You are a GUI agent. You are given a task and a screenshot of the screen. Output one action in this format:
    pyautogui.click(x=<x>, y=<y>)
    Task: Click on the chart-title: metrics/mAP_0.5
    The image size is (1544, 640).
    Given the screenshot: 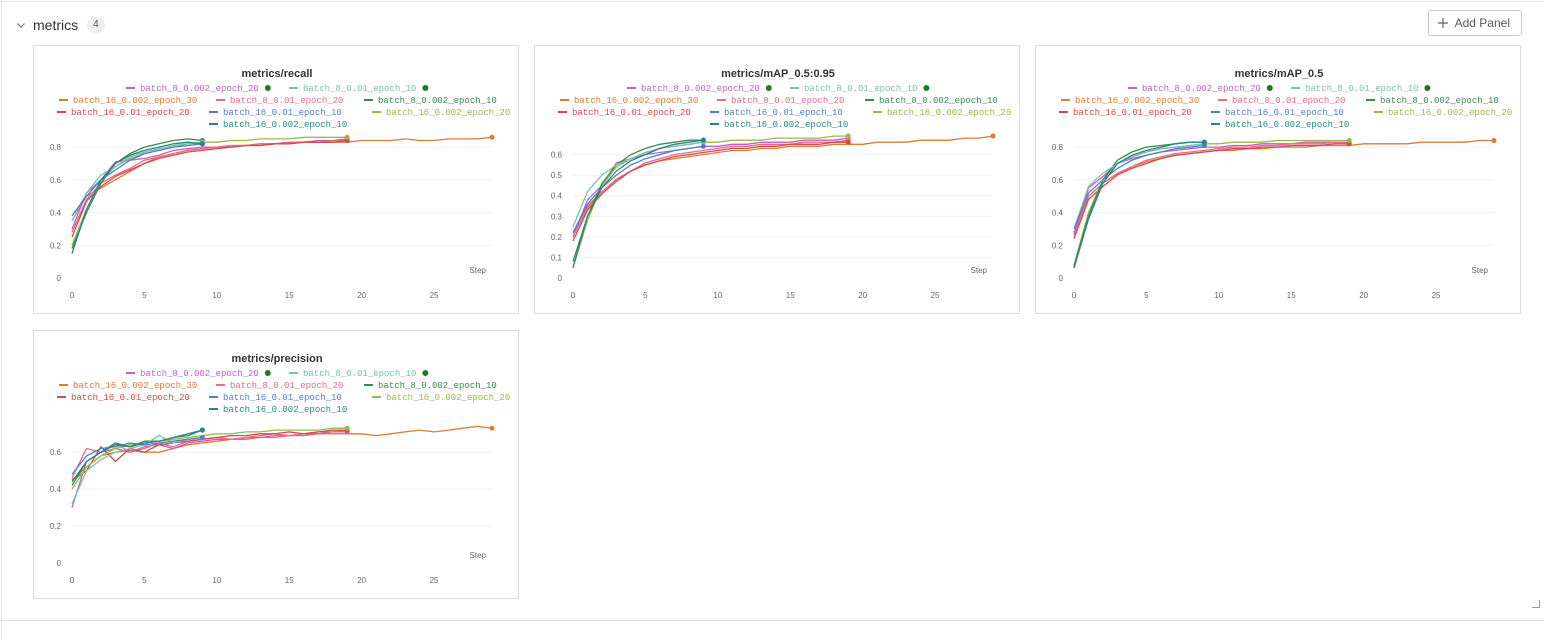 What is the action you would take?
    pyautogui.click(x=1279, y=74)
    